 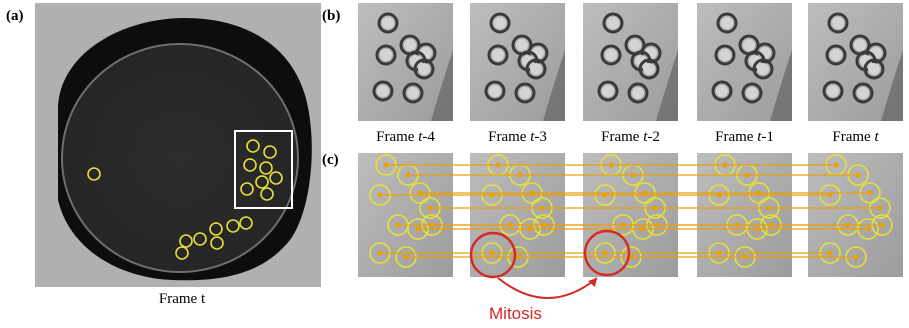 I want to click on frame-caption: Frame t-2, so click(x=630, y=137).